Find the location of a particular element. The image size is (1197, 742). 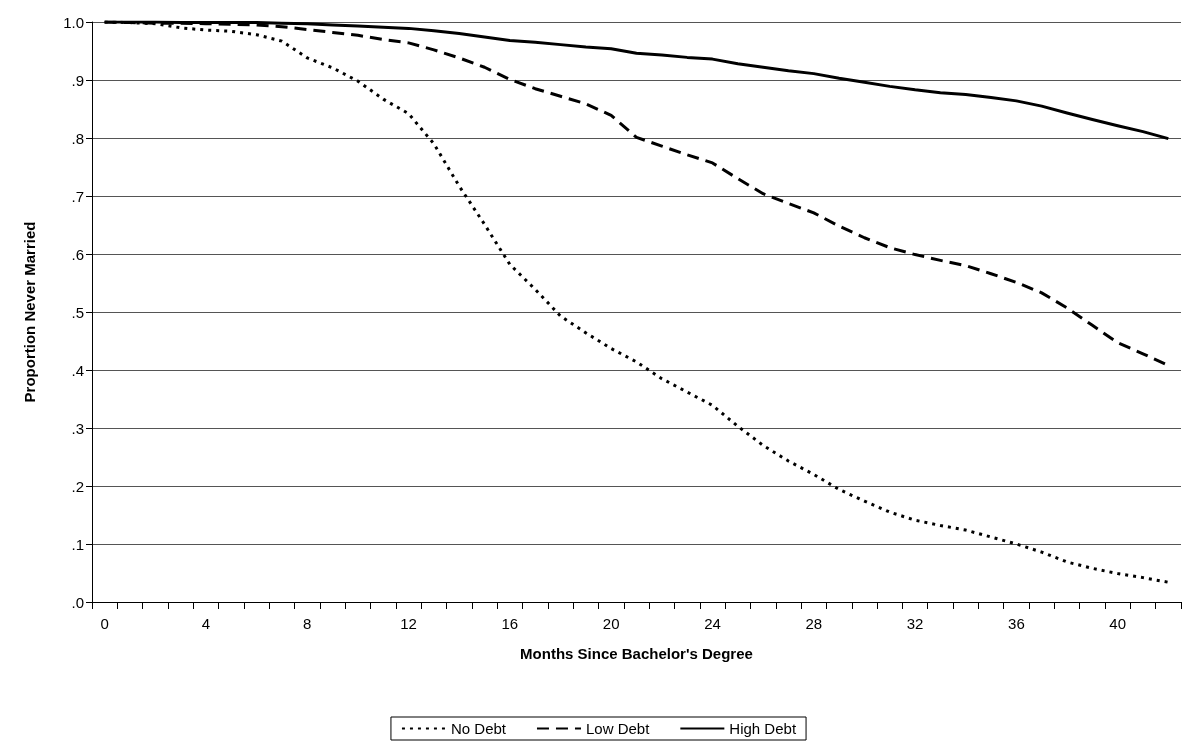

x-axis-title: Months Since Bachelor's Degree is located at coordinates (636, 653).